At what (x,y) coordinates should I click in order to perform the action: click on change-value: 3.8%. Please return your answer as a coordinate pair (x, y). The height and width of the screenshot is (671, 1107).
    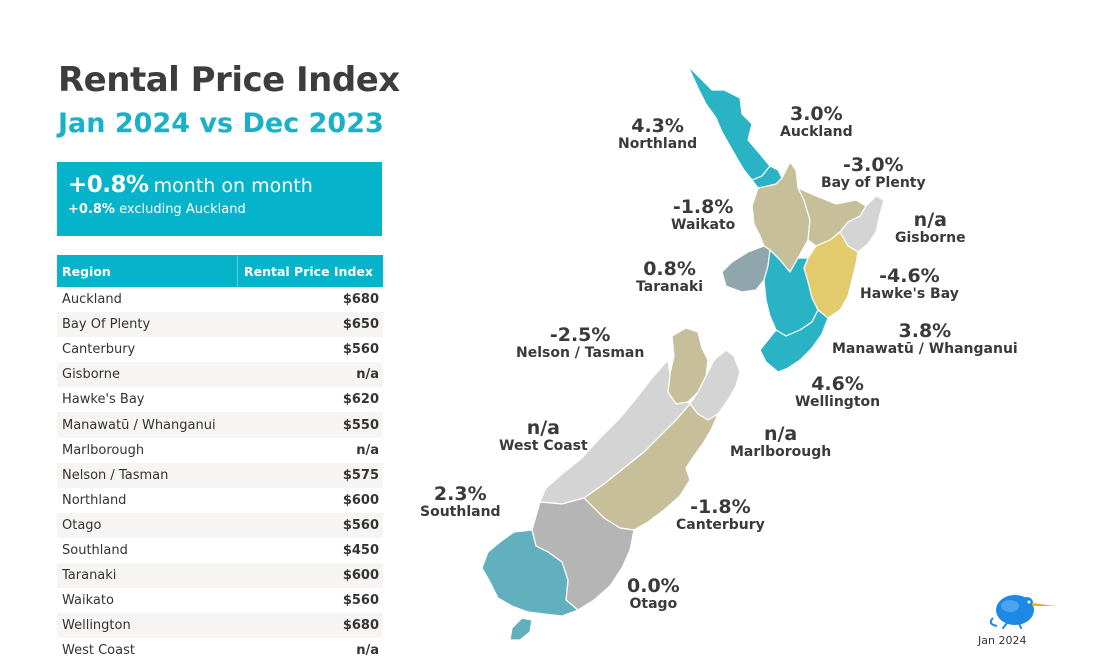
    Looking at the image, I should click on (925, 331).